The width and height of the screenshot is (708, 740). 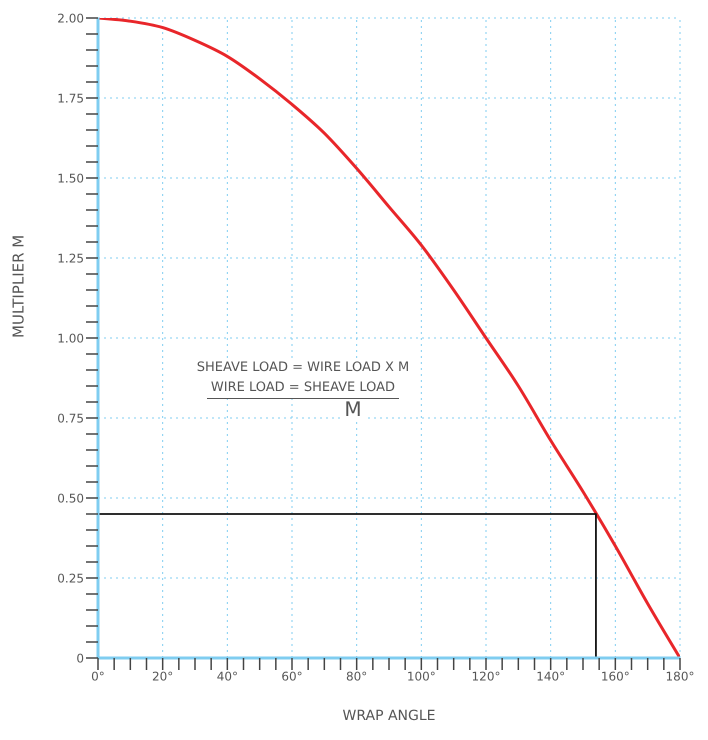 I want to click on y-tick-label: 0.25, so click(x=70, y=578).